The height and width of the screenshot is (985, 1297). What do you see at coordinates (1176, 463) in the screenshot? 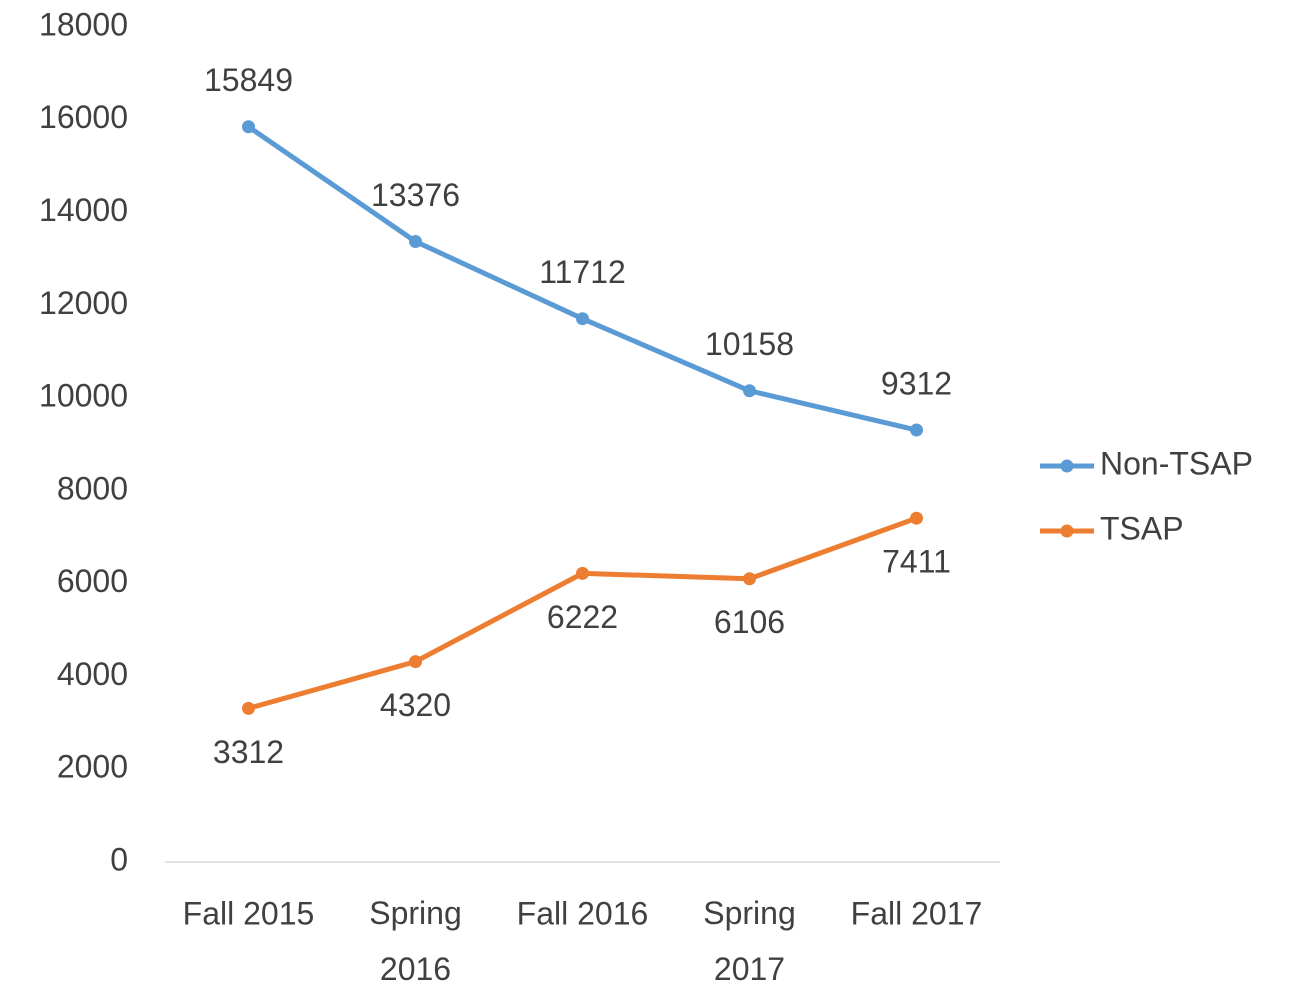
I see `legend-label: Non-TSAP` at bounding box center [1176, 463].